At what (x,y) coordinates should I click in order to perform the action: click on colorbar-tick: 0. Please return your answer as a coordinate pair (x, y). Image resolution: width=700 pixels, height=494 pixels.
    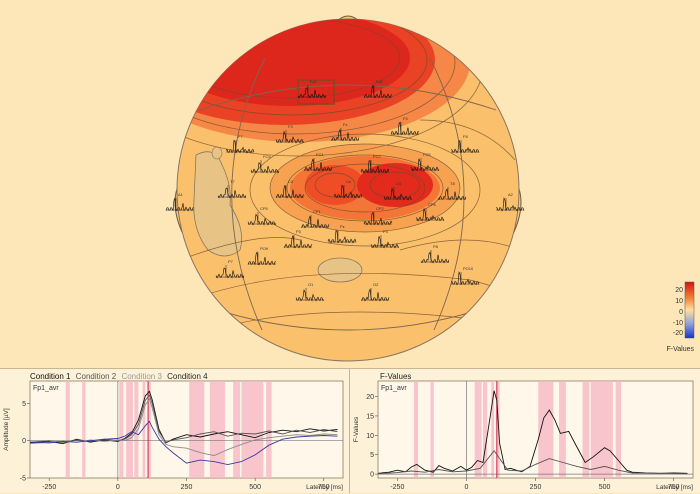
    Looking at the image, I should click on (681, 312).